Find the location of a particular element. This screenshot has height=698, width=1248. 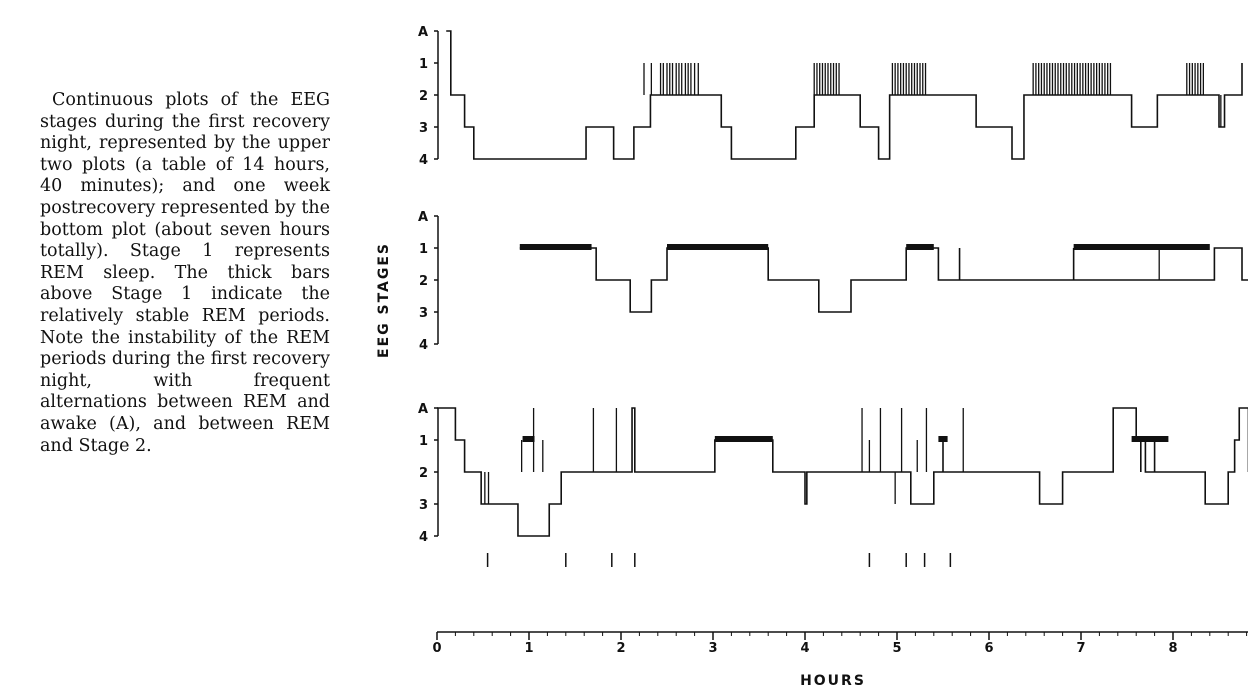

x-tick-label: 3 is located at coordinates (712, 648).